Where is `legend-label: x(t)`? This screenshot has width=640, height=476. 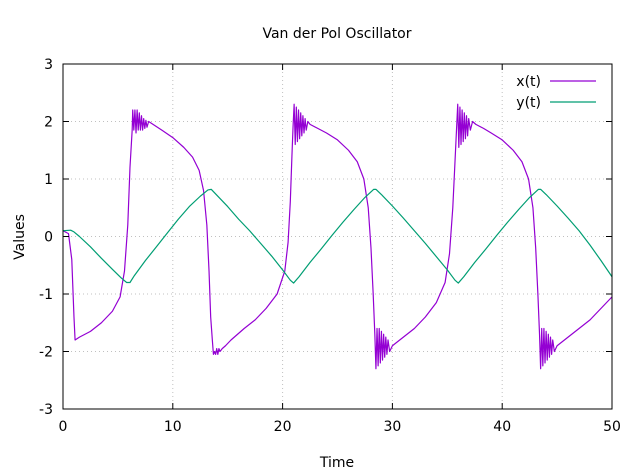 legend-label: x(t) is located at coordinates (528, 82).